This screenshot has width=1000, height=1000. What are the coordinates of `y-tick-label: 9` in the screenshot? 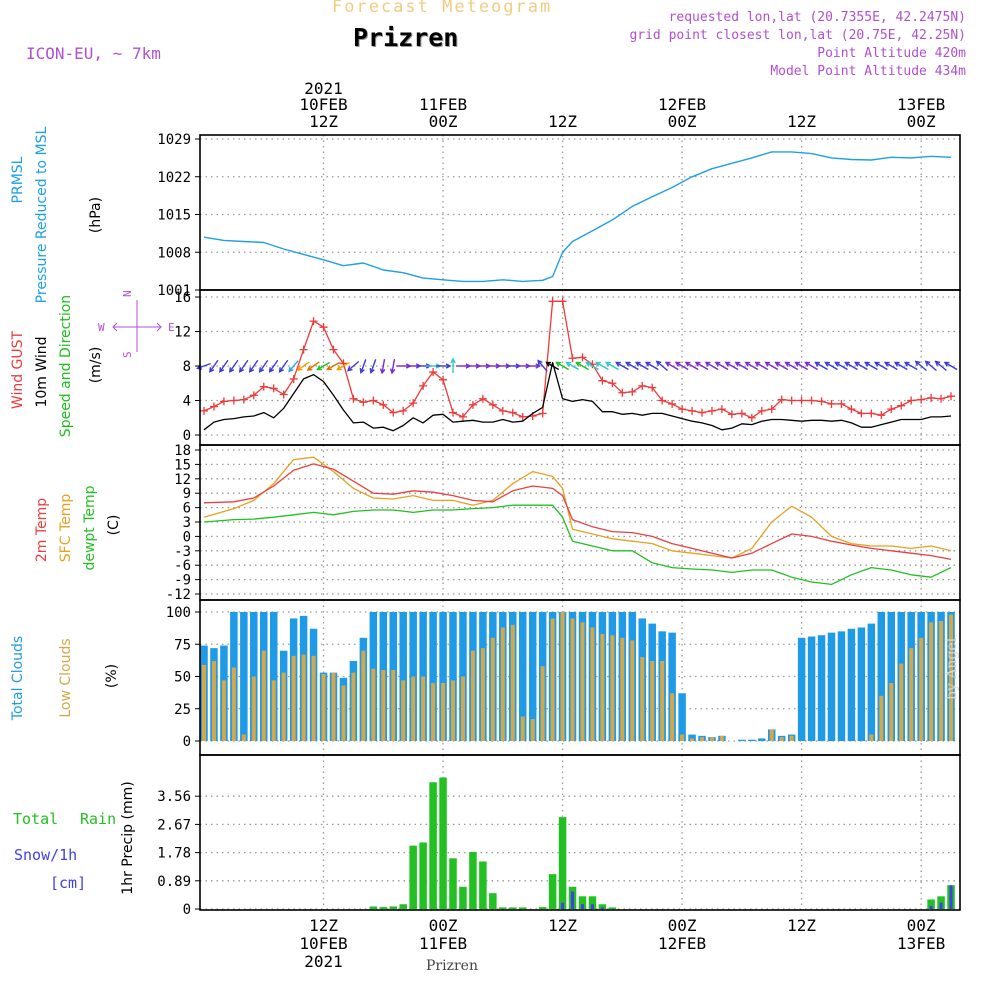 It's located at (187, 494).